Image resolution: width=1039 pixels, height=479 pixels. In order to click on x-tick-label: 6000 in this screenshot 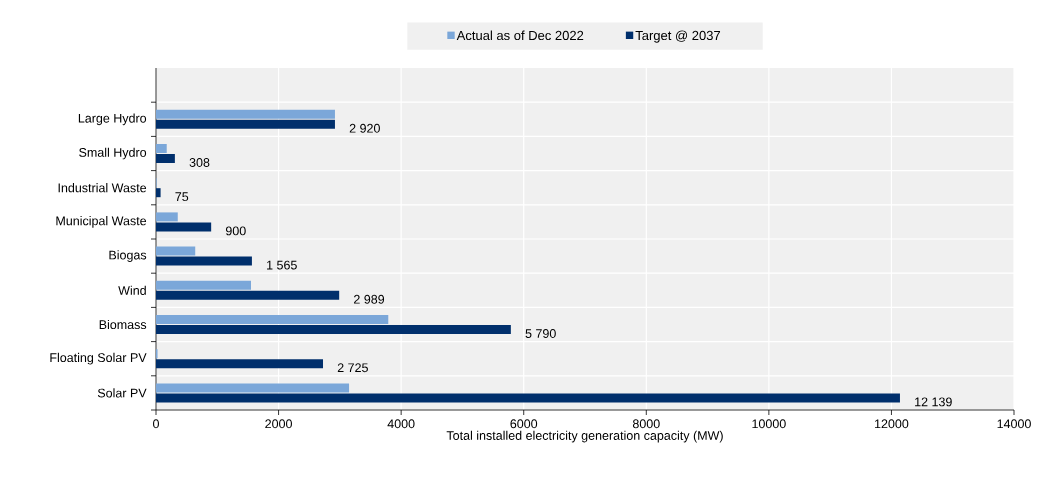, I will do `click(524, 424)`.